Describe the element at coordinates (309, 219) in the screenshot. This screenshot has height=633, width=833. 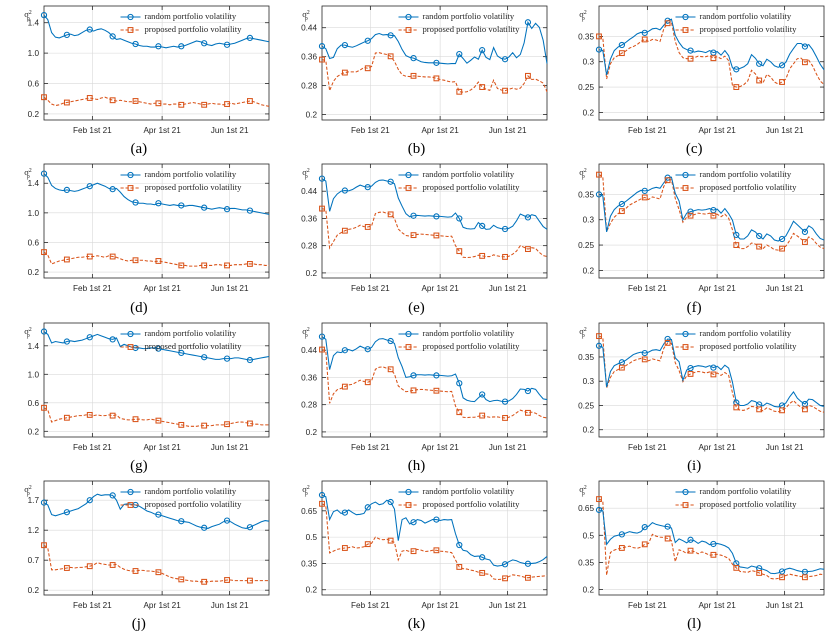
I see `y-tick-label: 0.36` at that location.